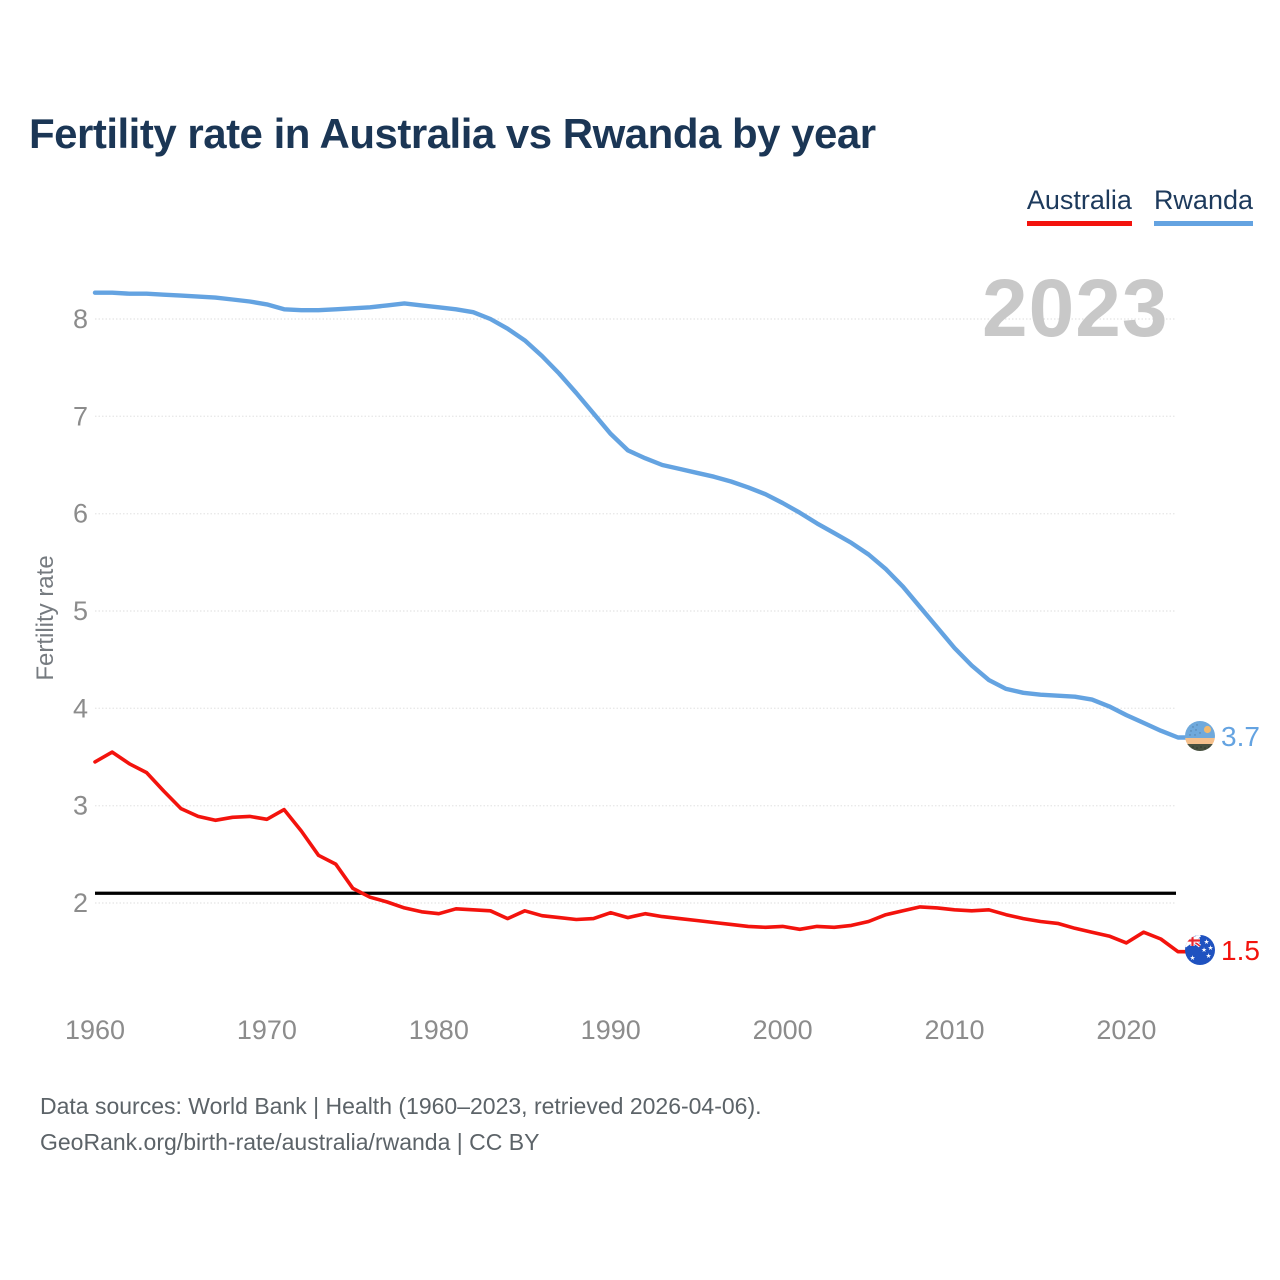 The width and height of the screenshot is (1280, 1280). Describe the element at coordinates (1200, 736) in the screenshot. I see `rwanda-flag-icon` at that location.